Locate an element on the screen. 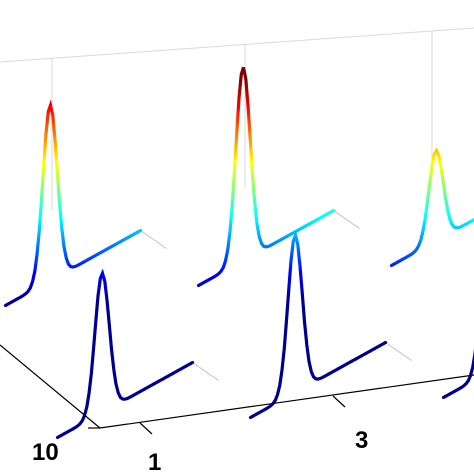  y-tick-label-10: 10 is located at coordinates (45, 452).